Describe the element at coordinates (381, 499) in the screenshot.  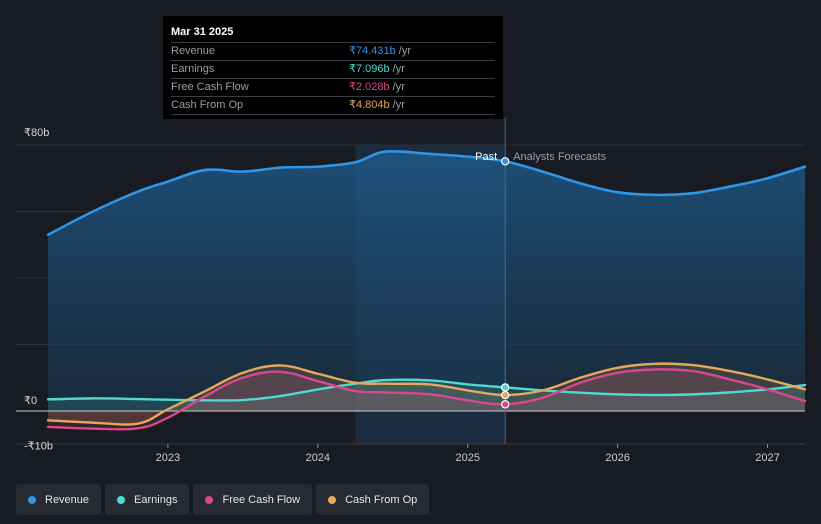
I see `legend-label: Cash From Op` at that location.